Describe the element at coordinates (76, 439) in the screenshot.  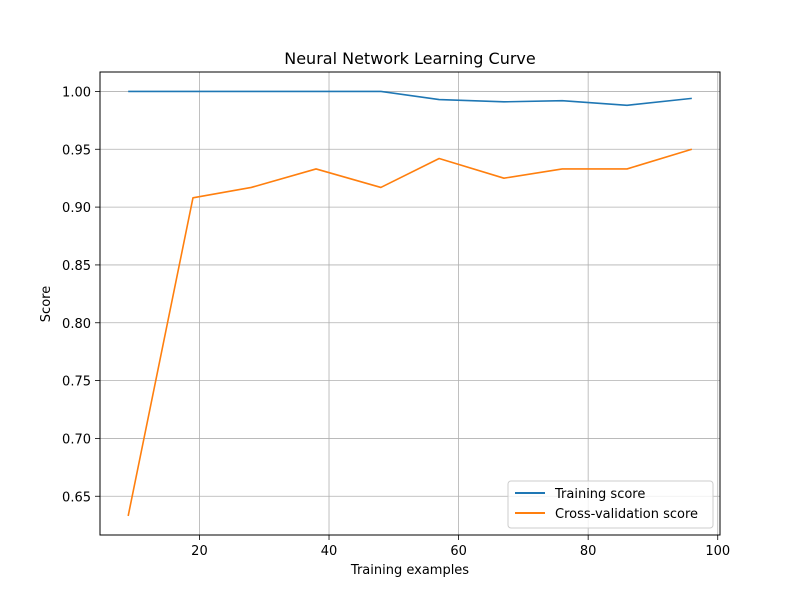
I see `y-tick-label: 0.70` at that location.